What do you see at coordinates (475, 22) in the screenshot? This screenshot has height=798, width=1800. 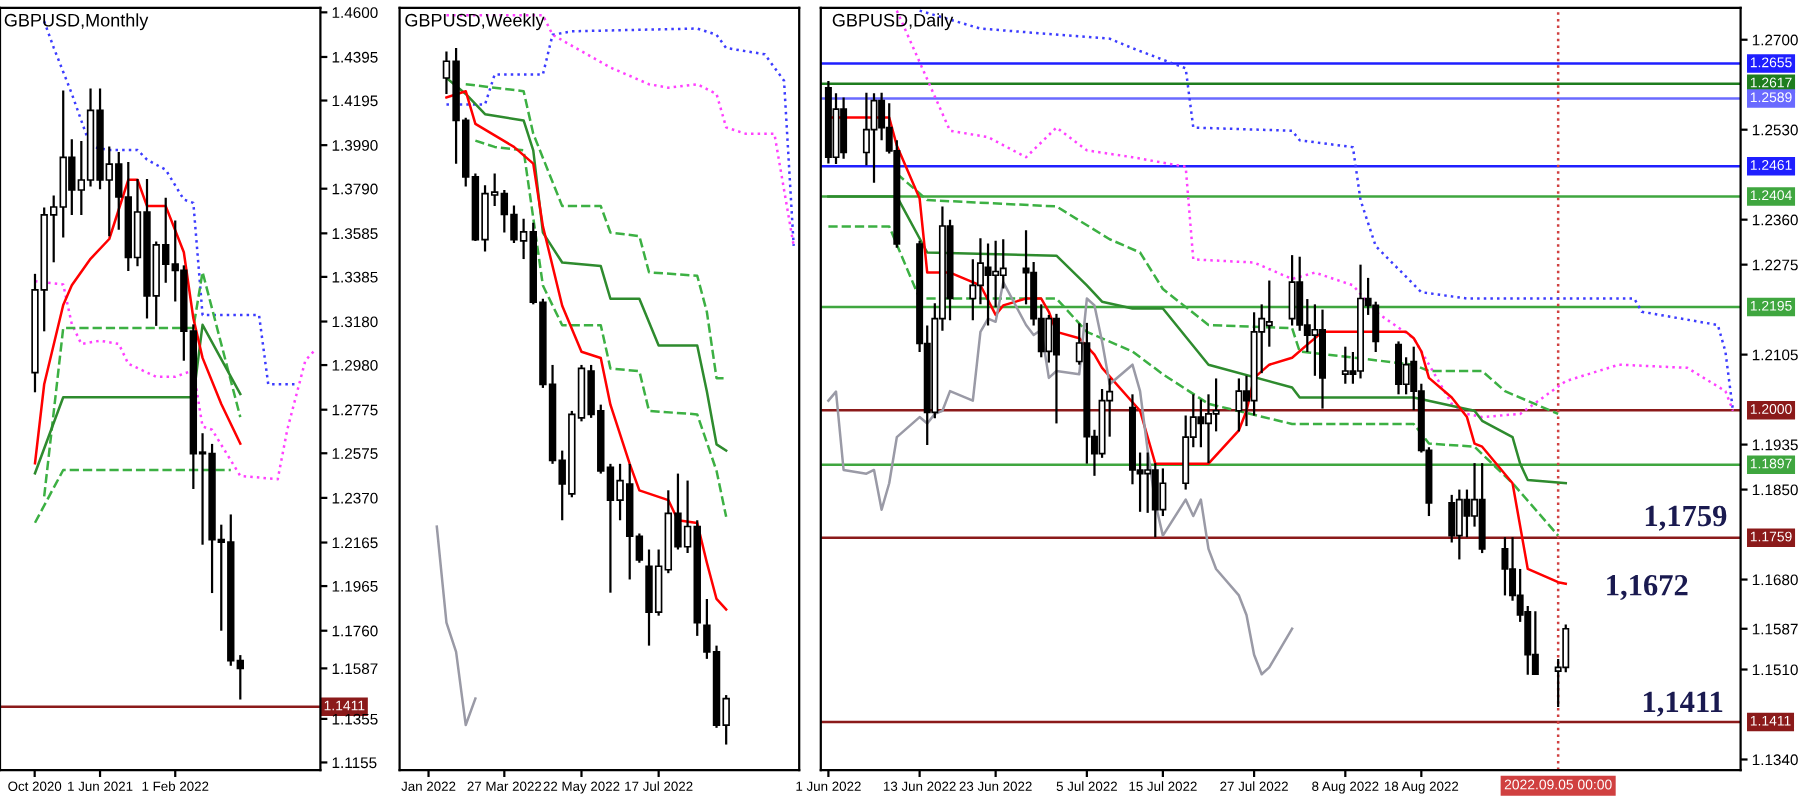 I see `chart-title: GBPUSD,Weekly` at bounding box center [475, 22].